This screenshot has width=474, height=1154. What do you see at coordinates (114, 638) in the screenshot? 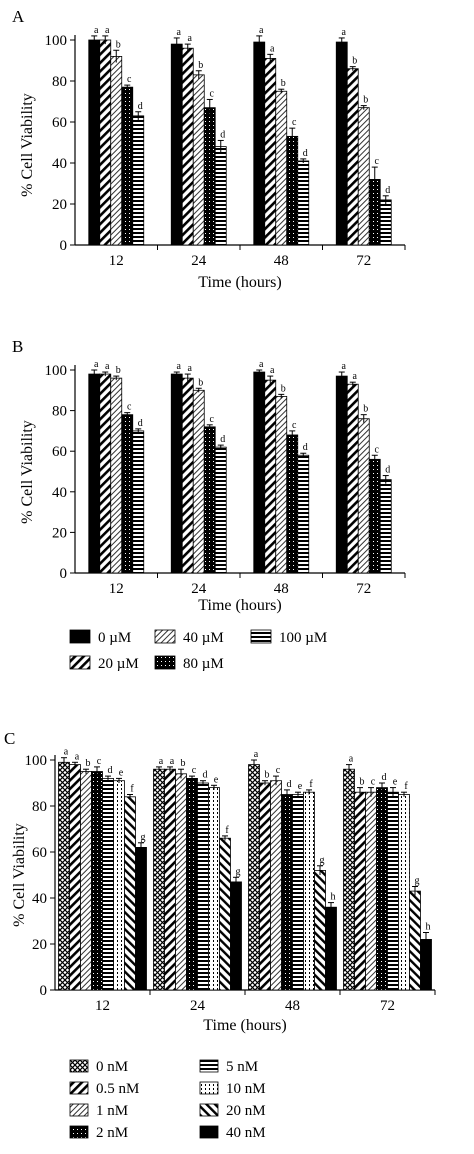
I see `legend-label: 0 µM` at bounding box center [114, 638].